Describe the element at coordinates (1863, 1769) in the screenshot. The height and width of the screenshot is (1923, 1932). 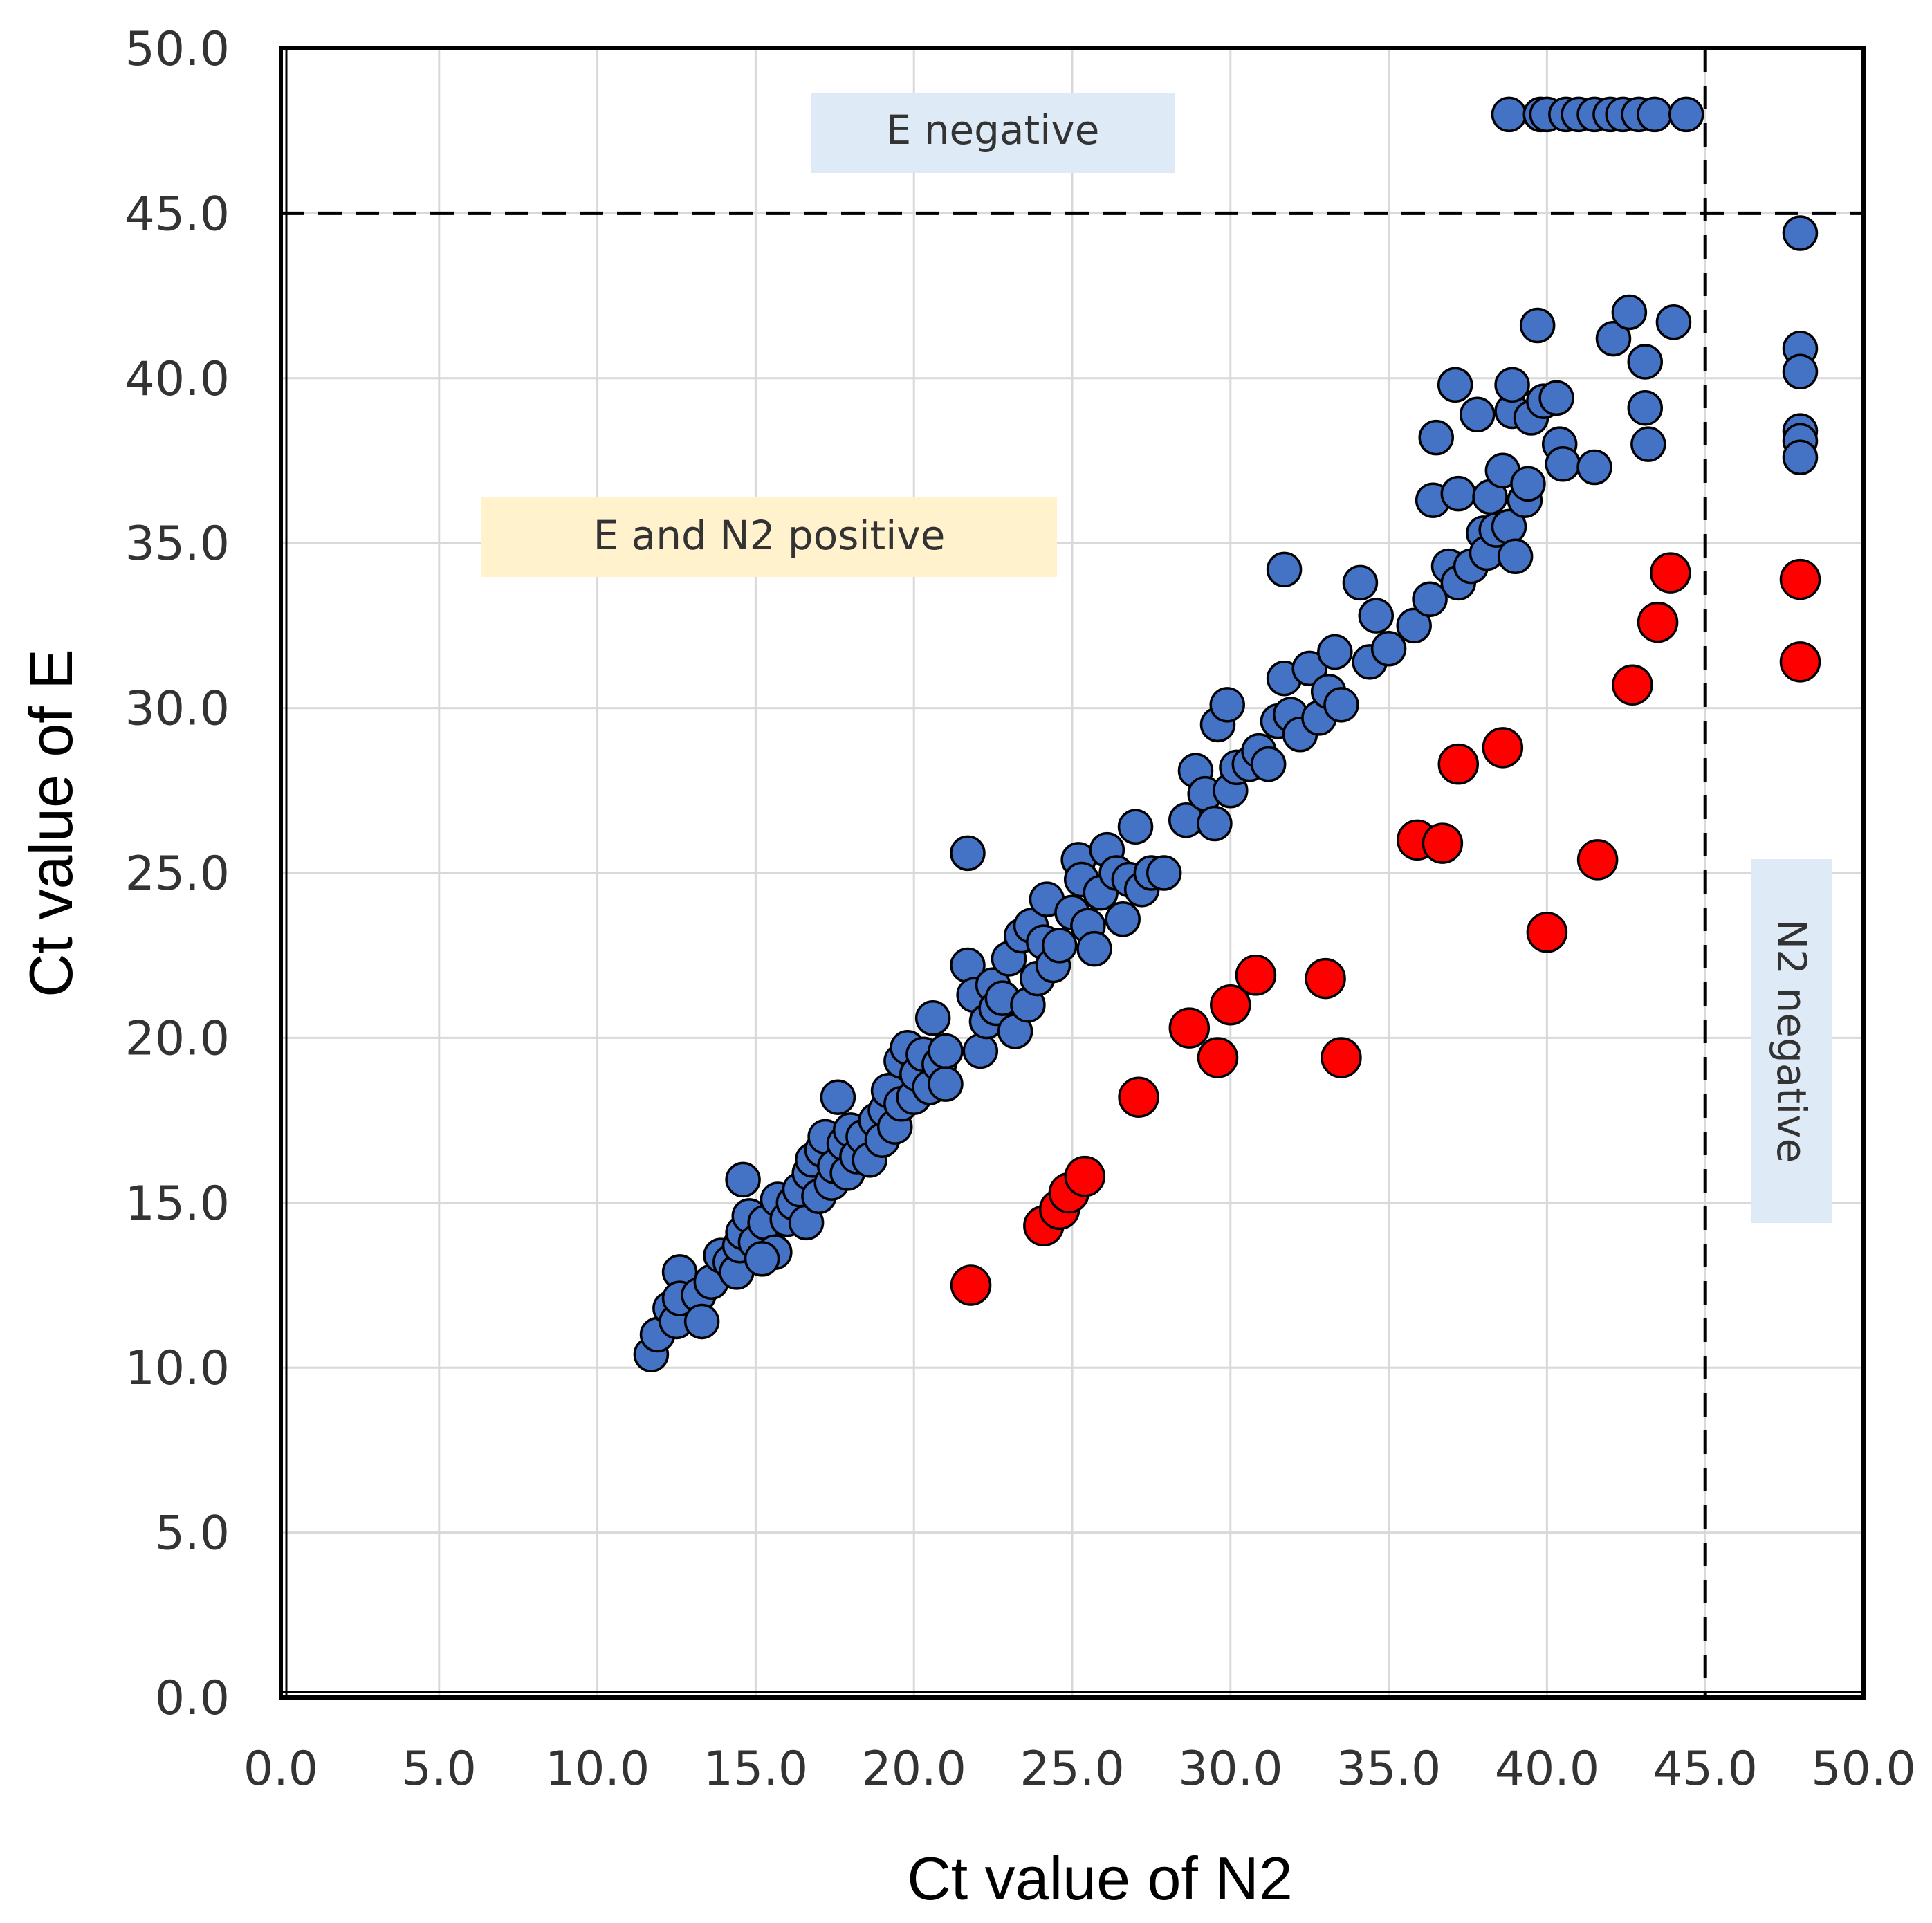
I see `x-tick-label: 50.0` at that location.